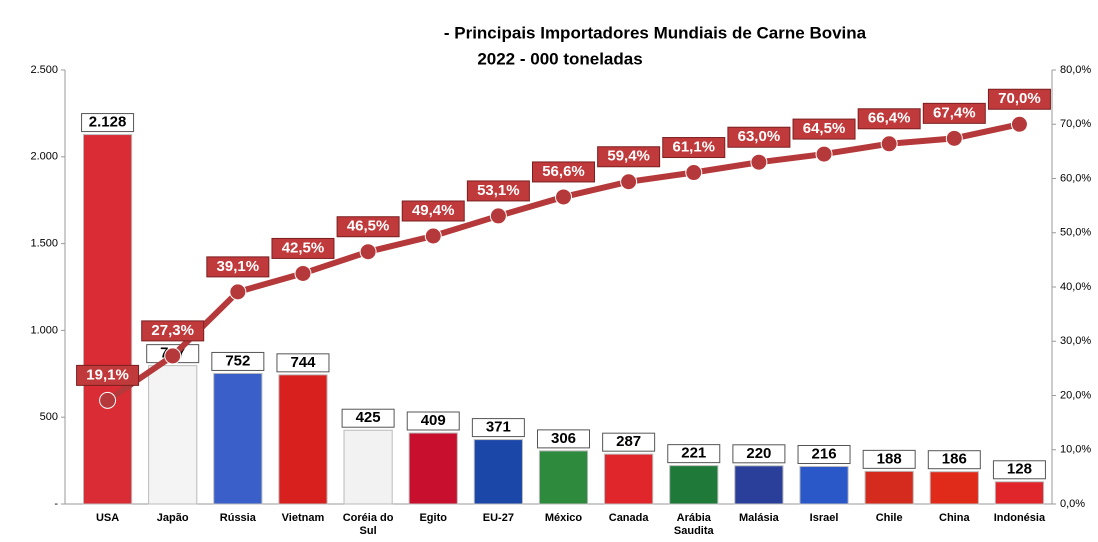  I want to click on line-value-label: 63,0%, so click(759, 136).